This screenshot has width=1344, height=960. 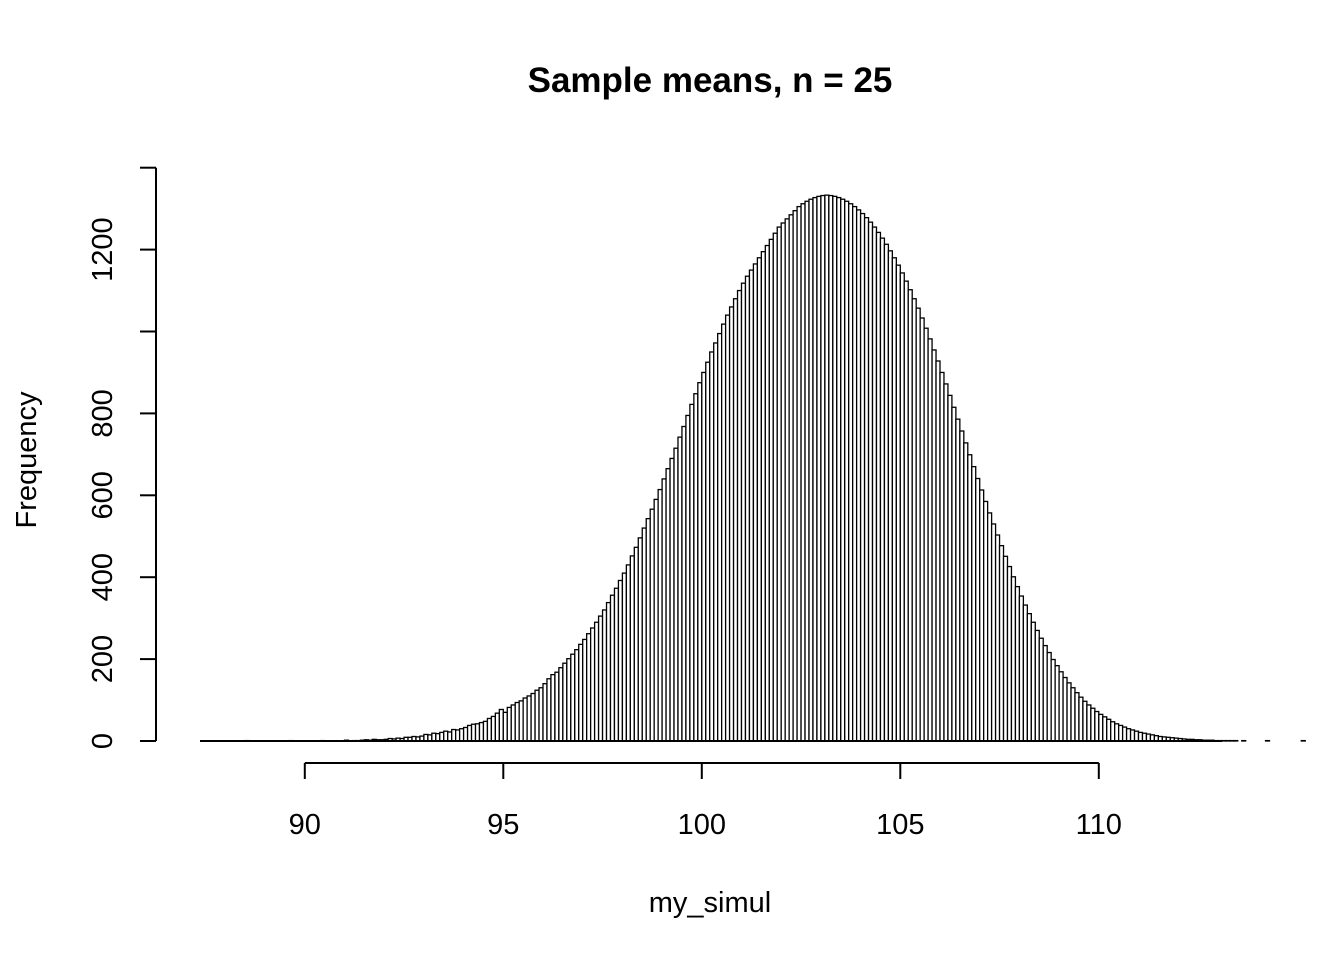 I want to click on y-tick-label: 600, so click(x=103, y=495).